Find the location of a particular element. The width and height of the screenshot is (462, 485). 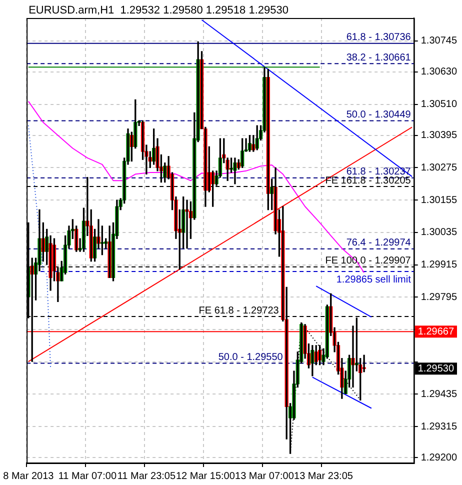

y-tick-label: 1.29315 is located at coordinates (439, 426).